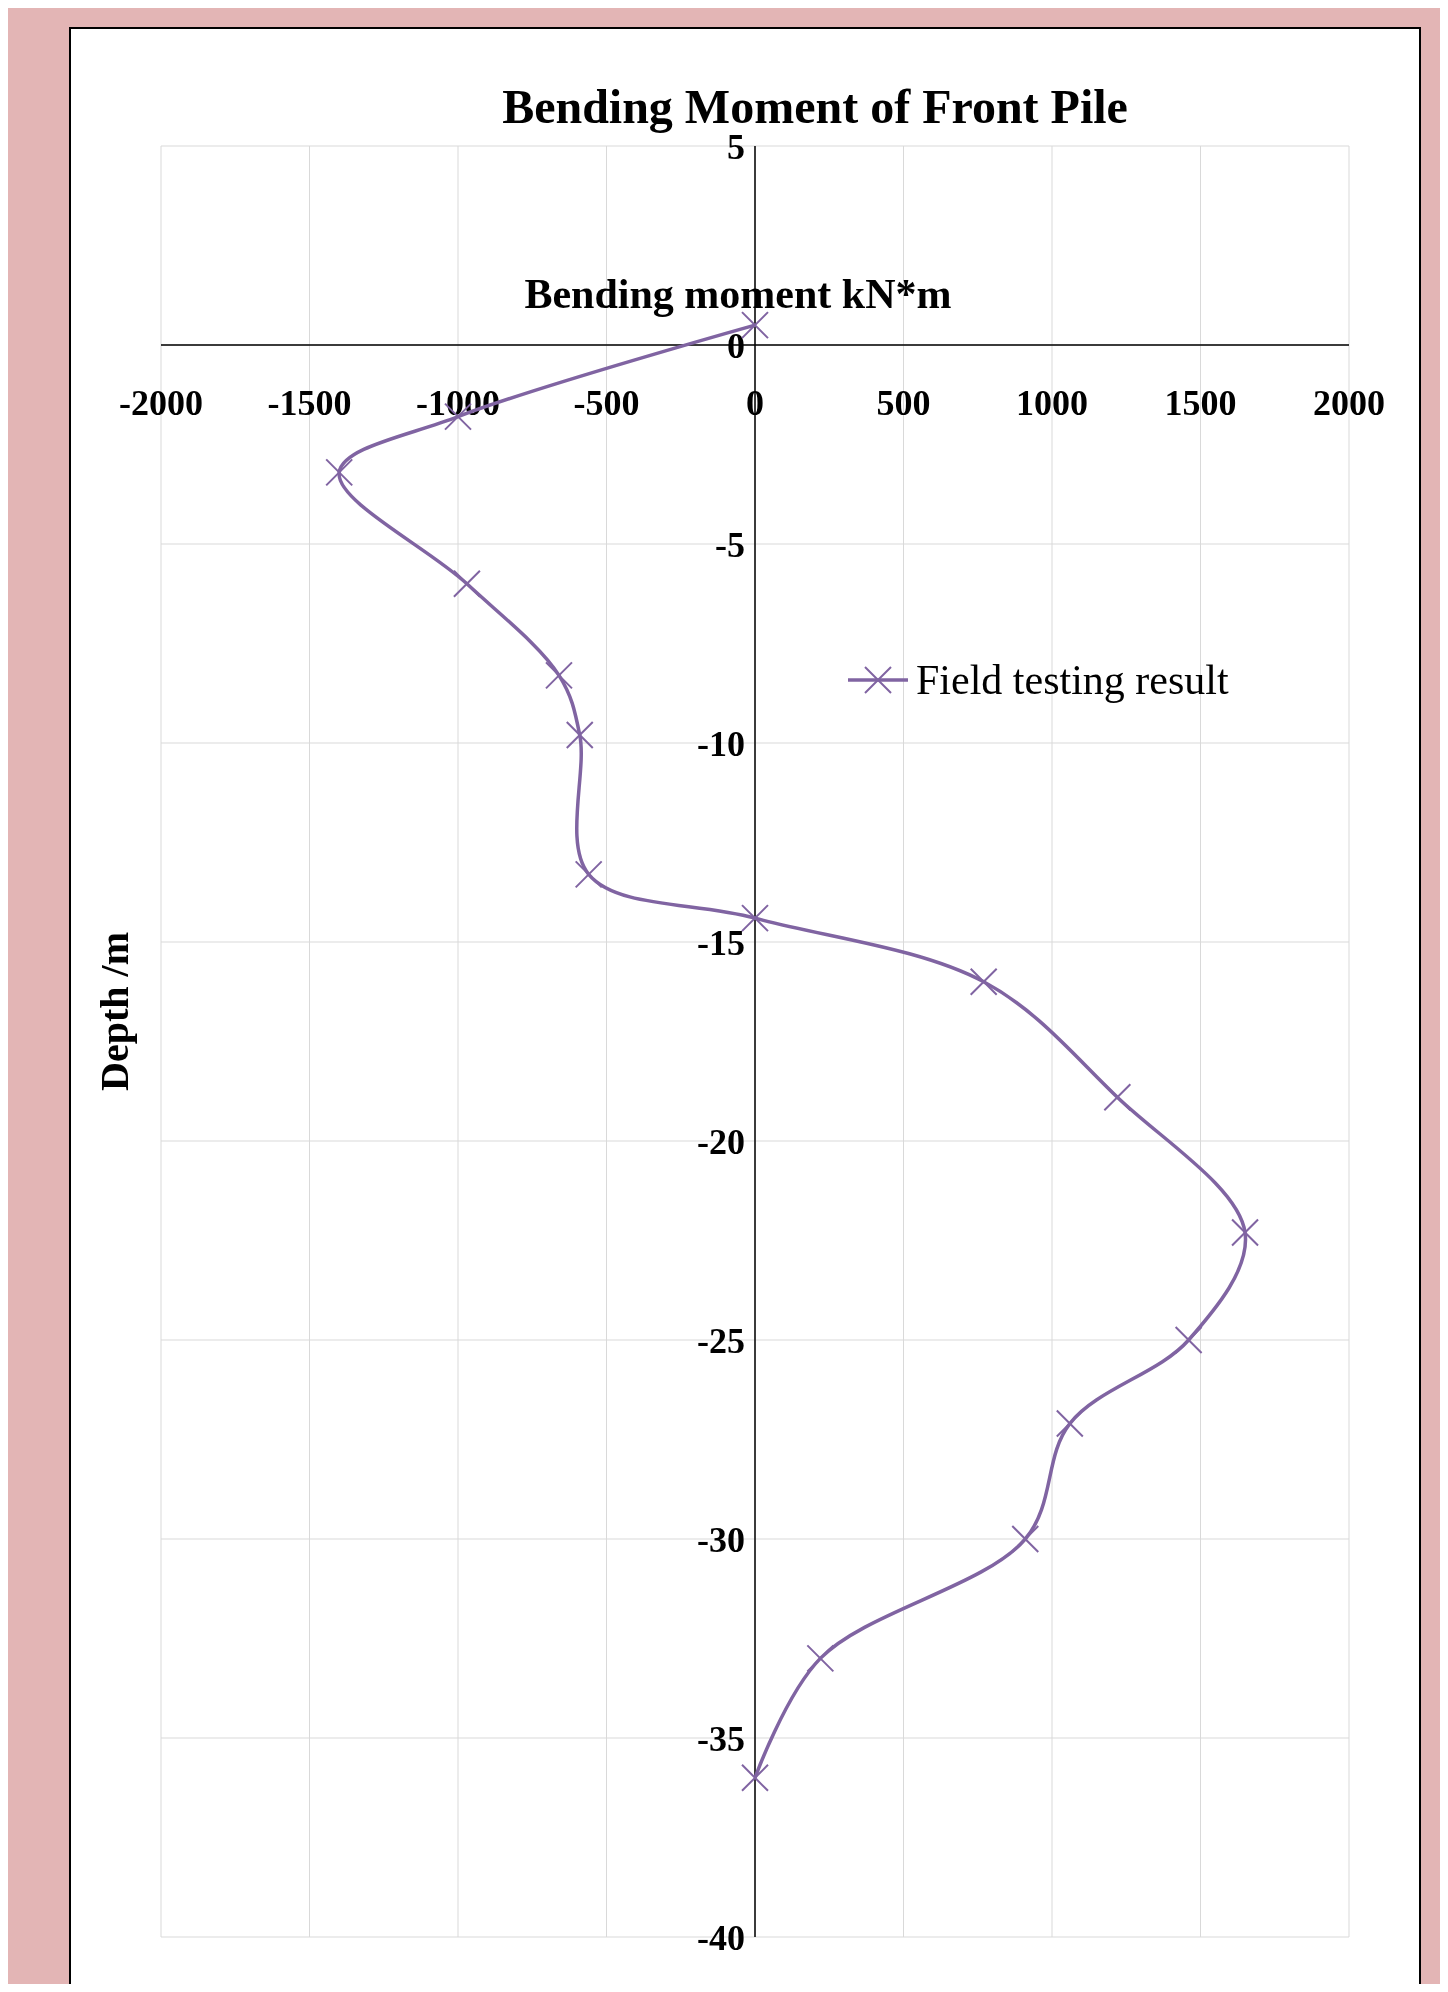  I want to click on y-tick-label: -10, so click(721, 744).